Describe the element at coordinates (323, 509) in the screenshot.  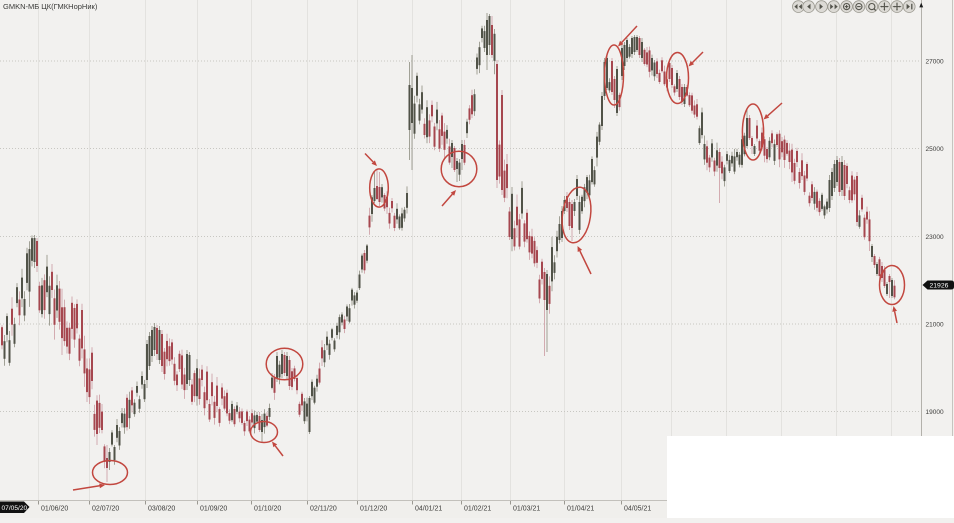
I see `svg-text: 02/11/20` at that location.